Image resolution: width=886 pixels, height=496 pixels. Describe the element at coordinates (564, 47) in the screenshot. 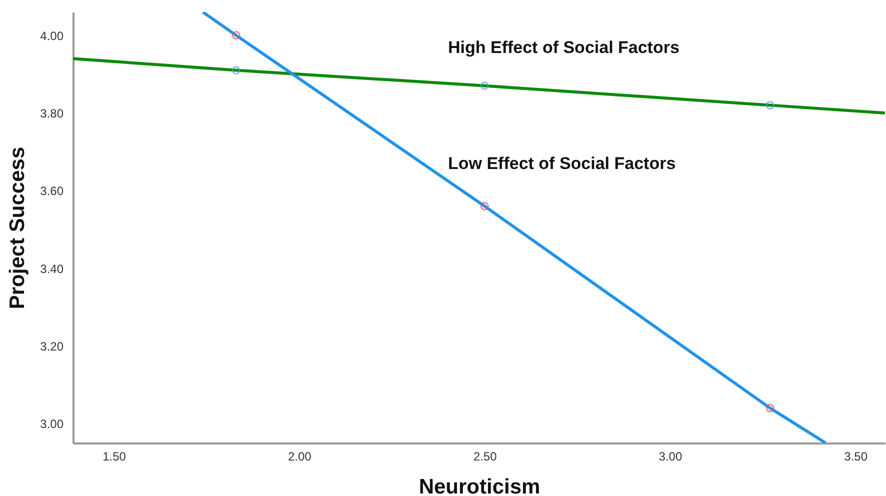

I see `annotation: High Effect of Social Factors` at that location.